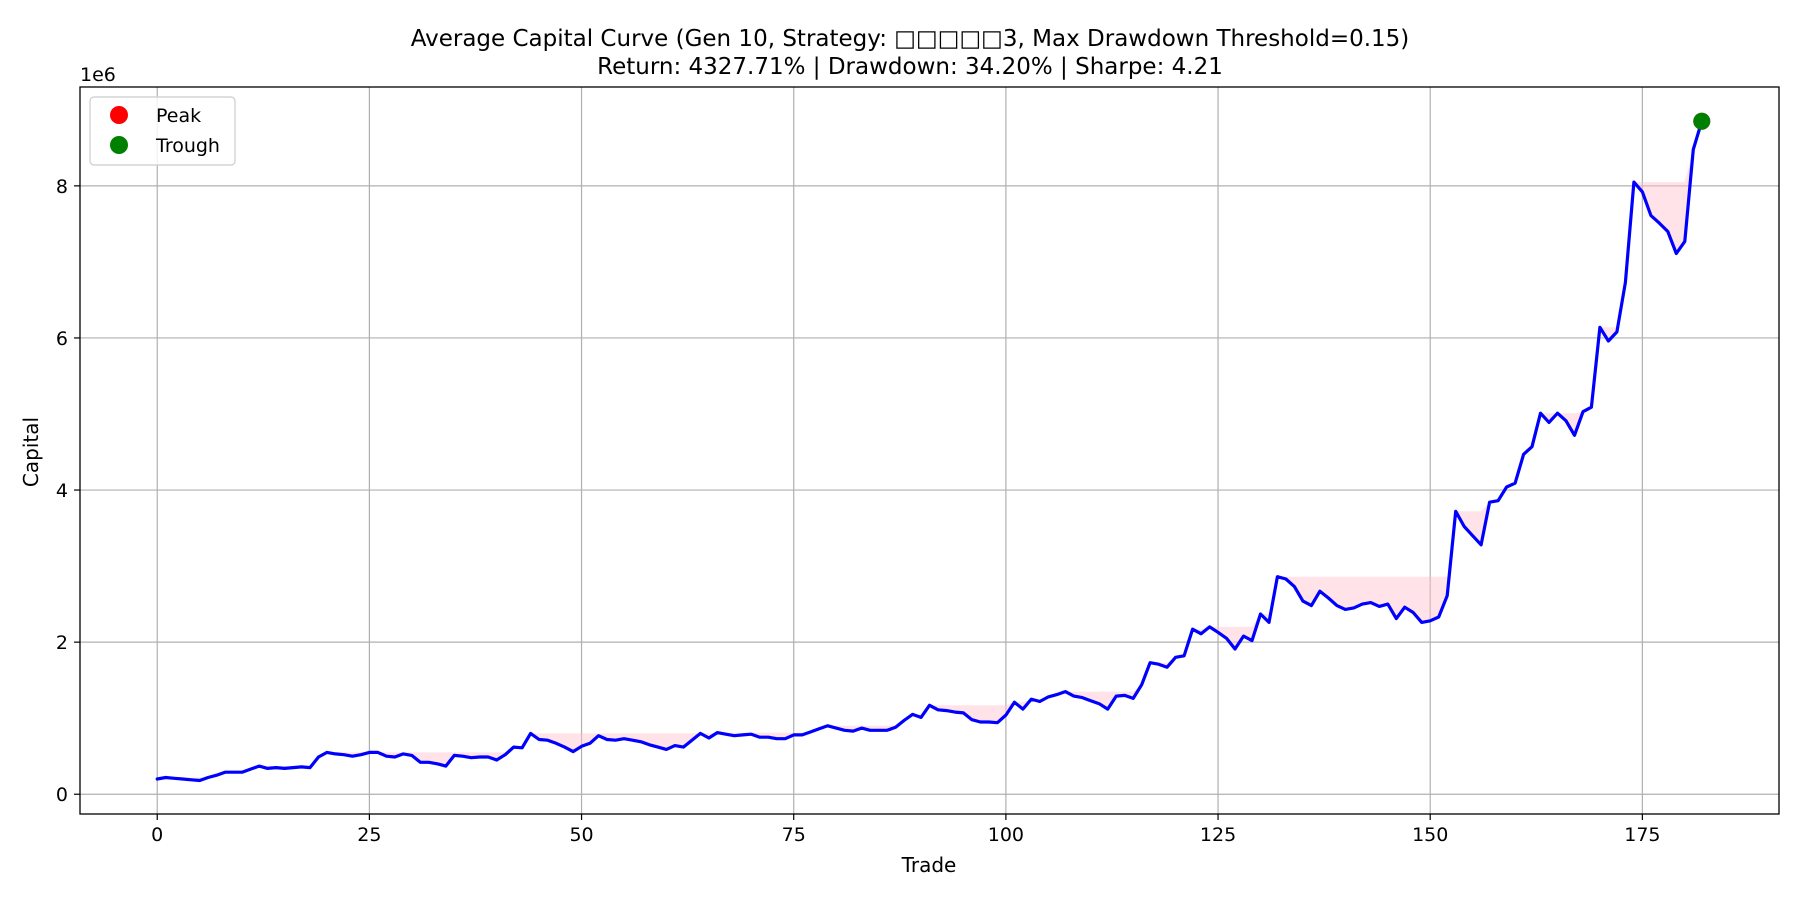 The width and height of the screenshot is (1800, 900). I want to click on y-tick-label: 8, so click(62, 187).